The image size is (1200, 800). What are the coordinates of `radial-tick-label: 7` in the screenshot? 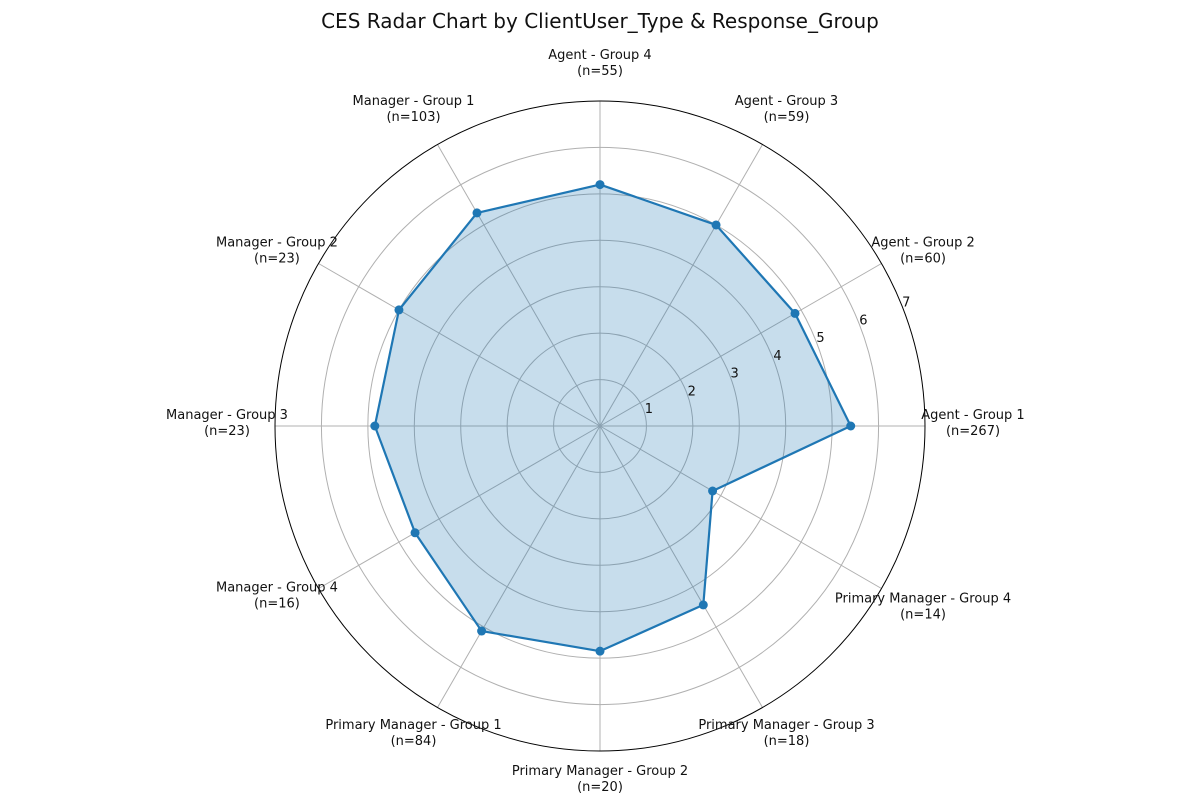 It's located at (906, 303).